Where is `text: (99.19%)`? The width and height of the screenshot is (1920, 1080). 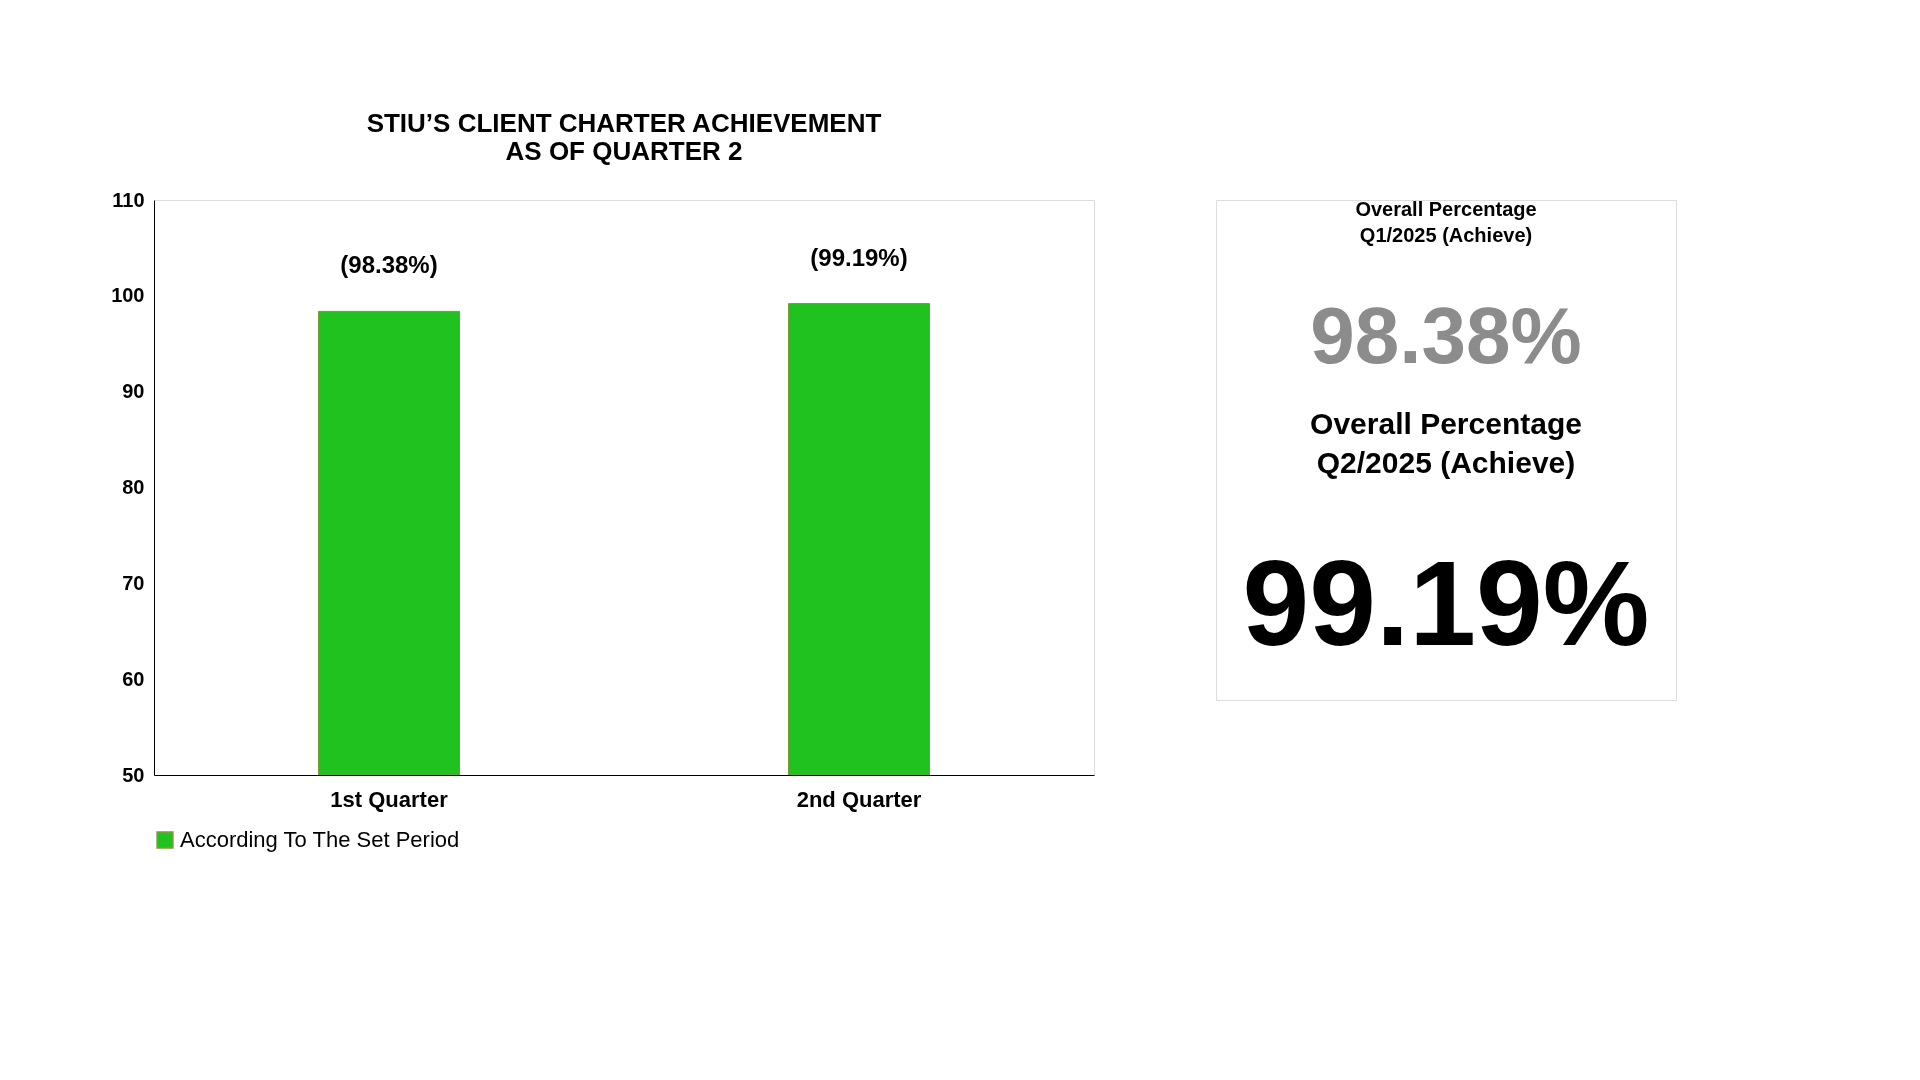 text: (99.19%) is located at coordinates (859, 257).